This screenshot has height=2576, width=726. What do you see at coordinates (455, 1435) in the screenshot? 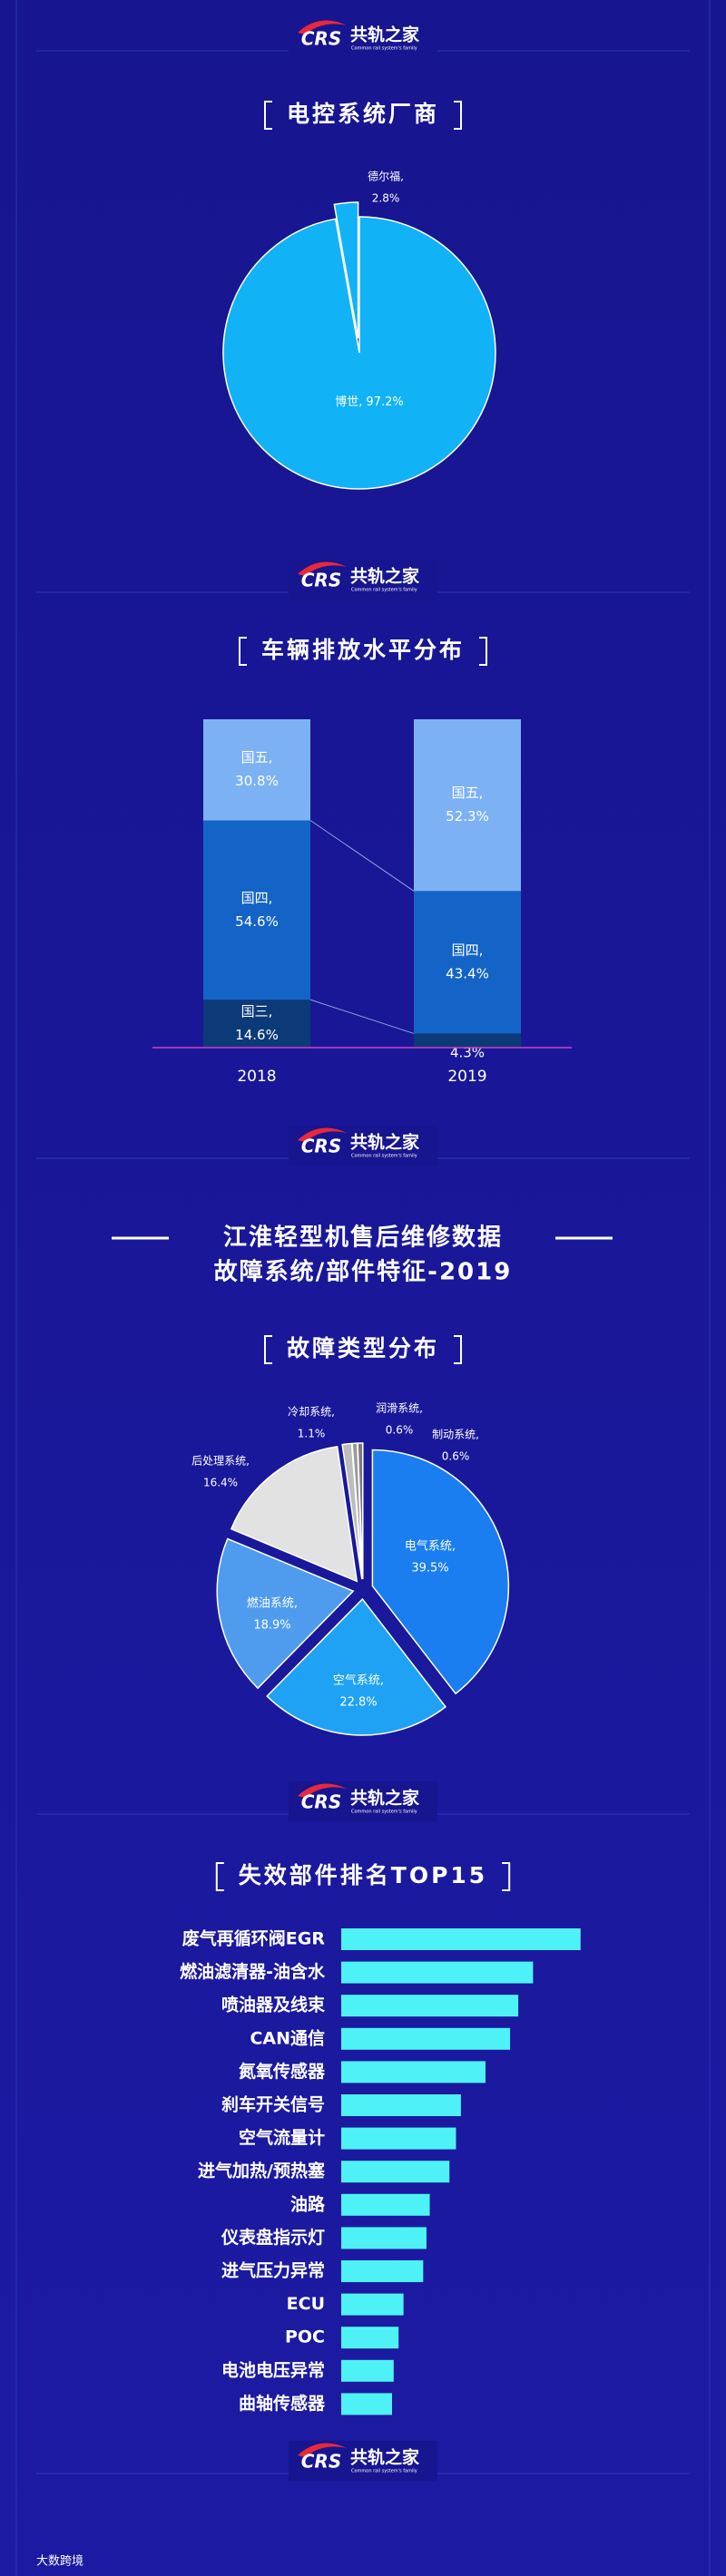
I see `slice-label-name: 制动系统,` at bounding box center [455, 1435].